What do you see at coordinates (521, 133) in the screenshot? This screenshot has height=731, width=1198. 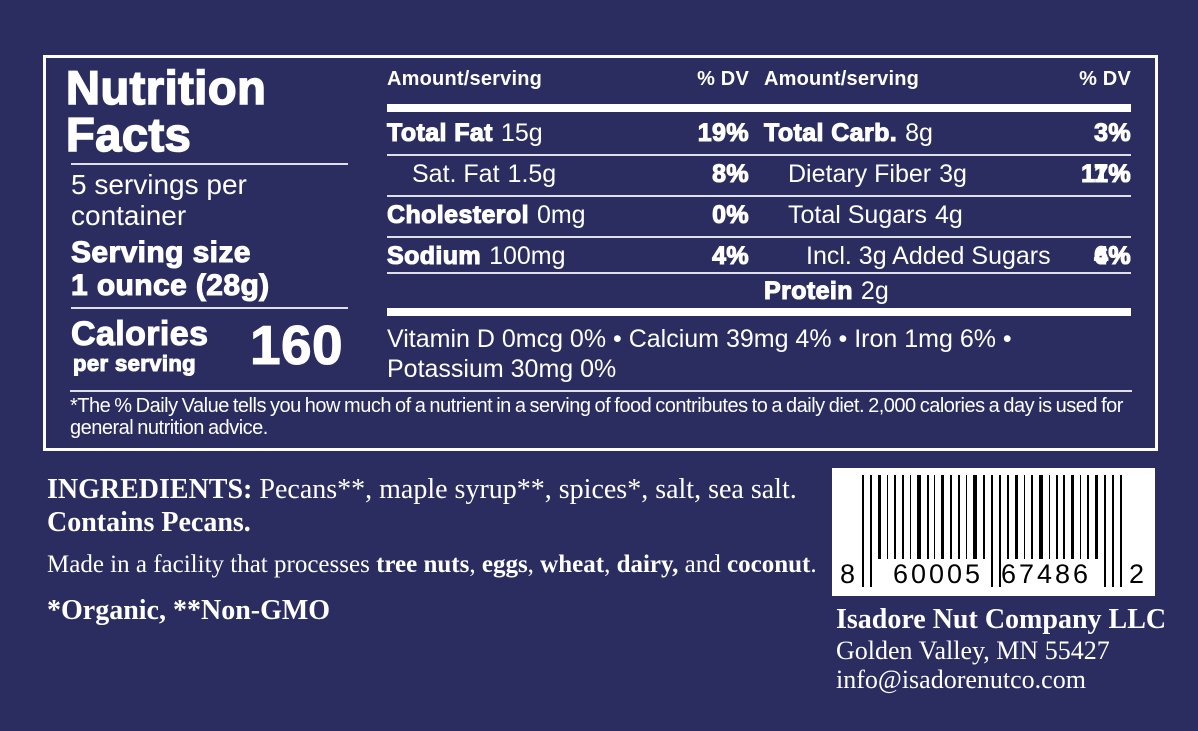 I see `nutrient-amount: 15g` at bounding box center [521, 133].